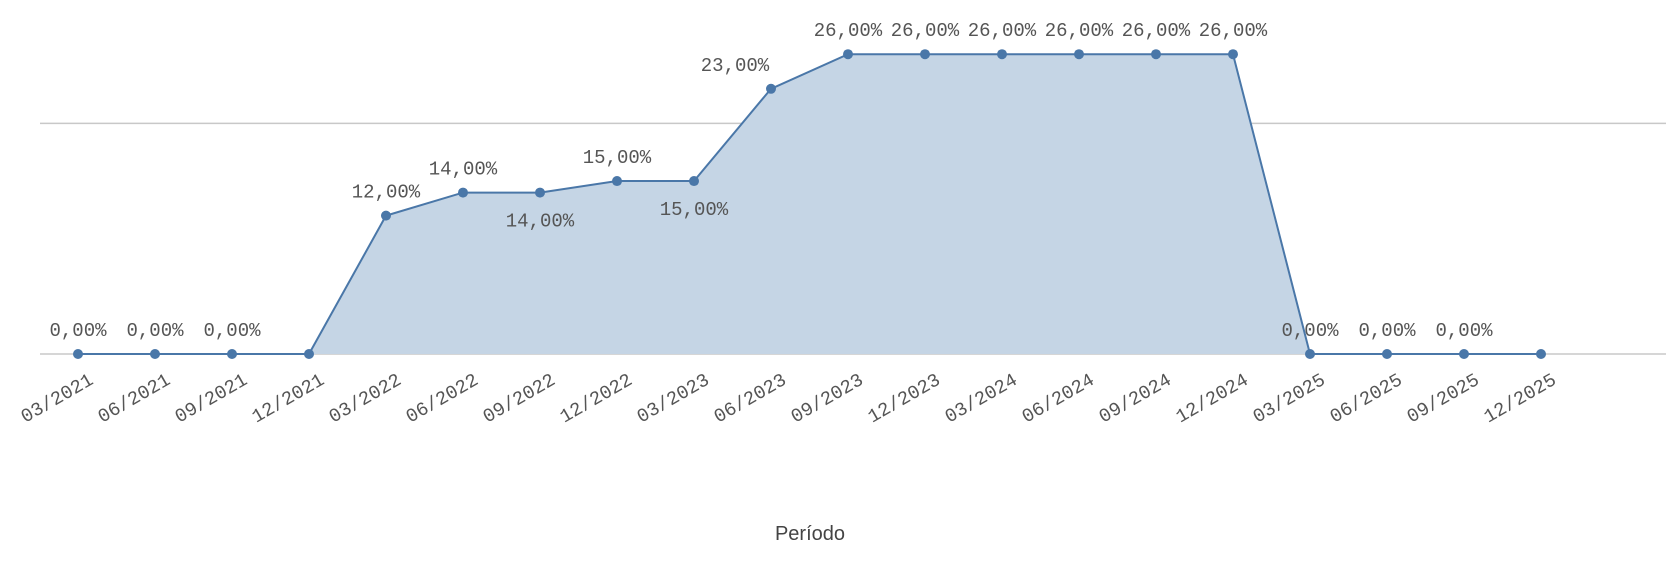 Image resolution: width=1666 pixels, height=578 pixels. What do you see at coordinates (211, 398) in the screenshot?
I see `x-tick-label: 09/2021` at bounding box center [211, 398].